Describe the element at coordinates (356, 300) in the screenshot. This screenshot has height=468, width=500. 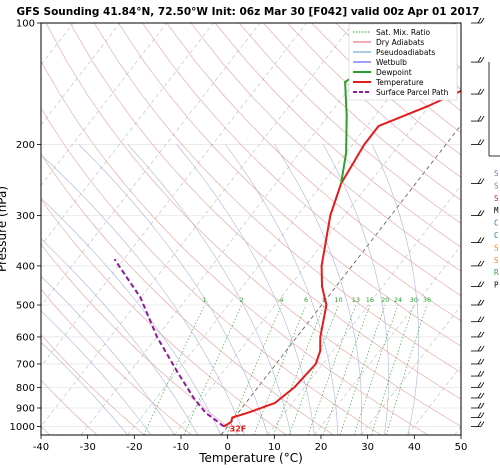
I see `mixing-ratio-label: 13` at that location.